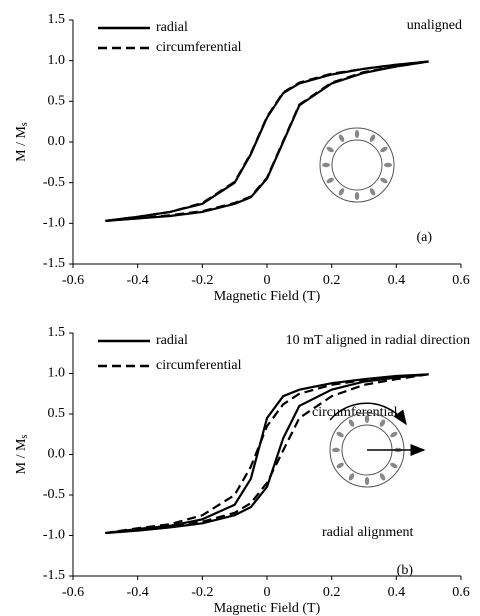  What do you see at coordinates (378, 340) in the screenshot?
I see `annotation: 10 mT aligned in radial direction` at bounding box center [378, 340].